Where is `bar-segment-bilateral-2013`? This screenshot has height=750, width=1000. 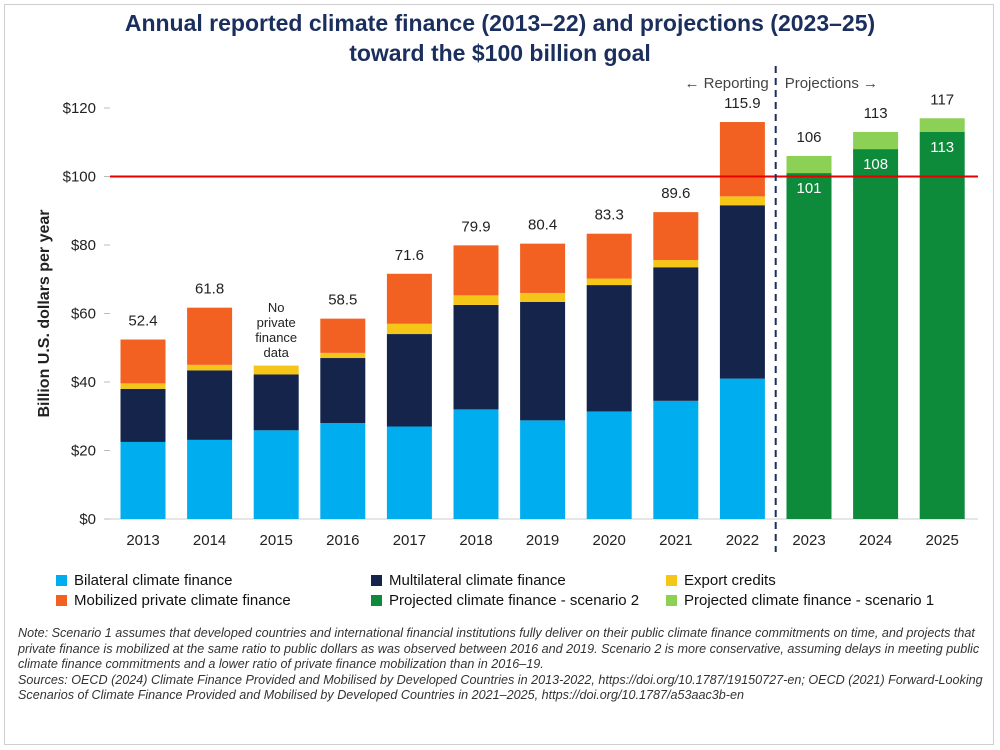
bar-segment-bilateral-2013 is located at coordinates (143, 480).